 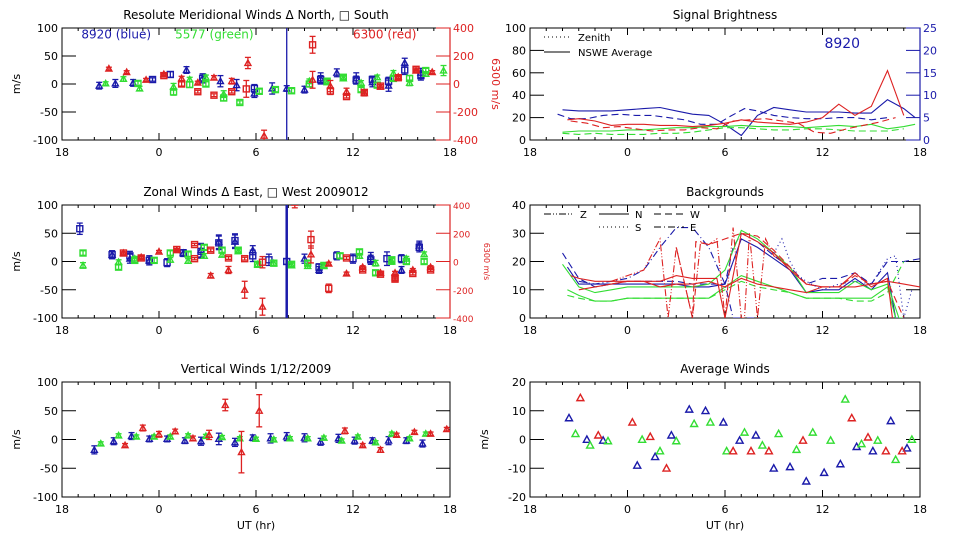 What do you see at coordinates (725, 15) in the screenshot?
I see `chart-title: Signal Brightness` at bounding box center [725, 15].